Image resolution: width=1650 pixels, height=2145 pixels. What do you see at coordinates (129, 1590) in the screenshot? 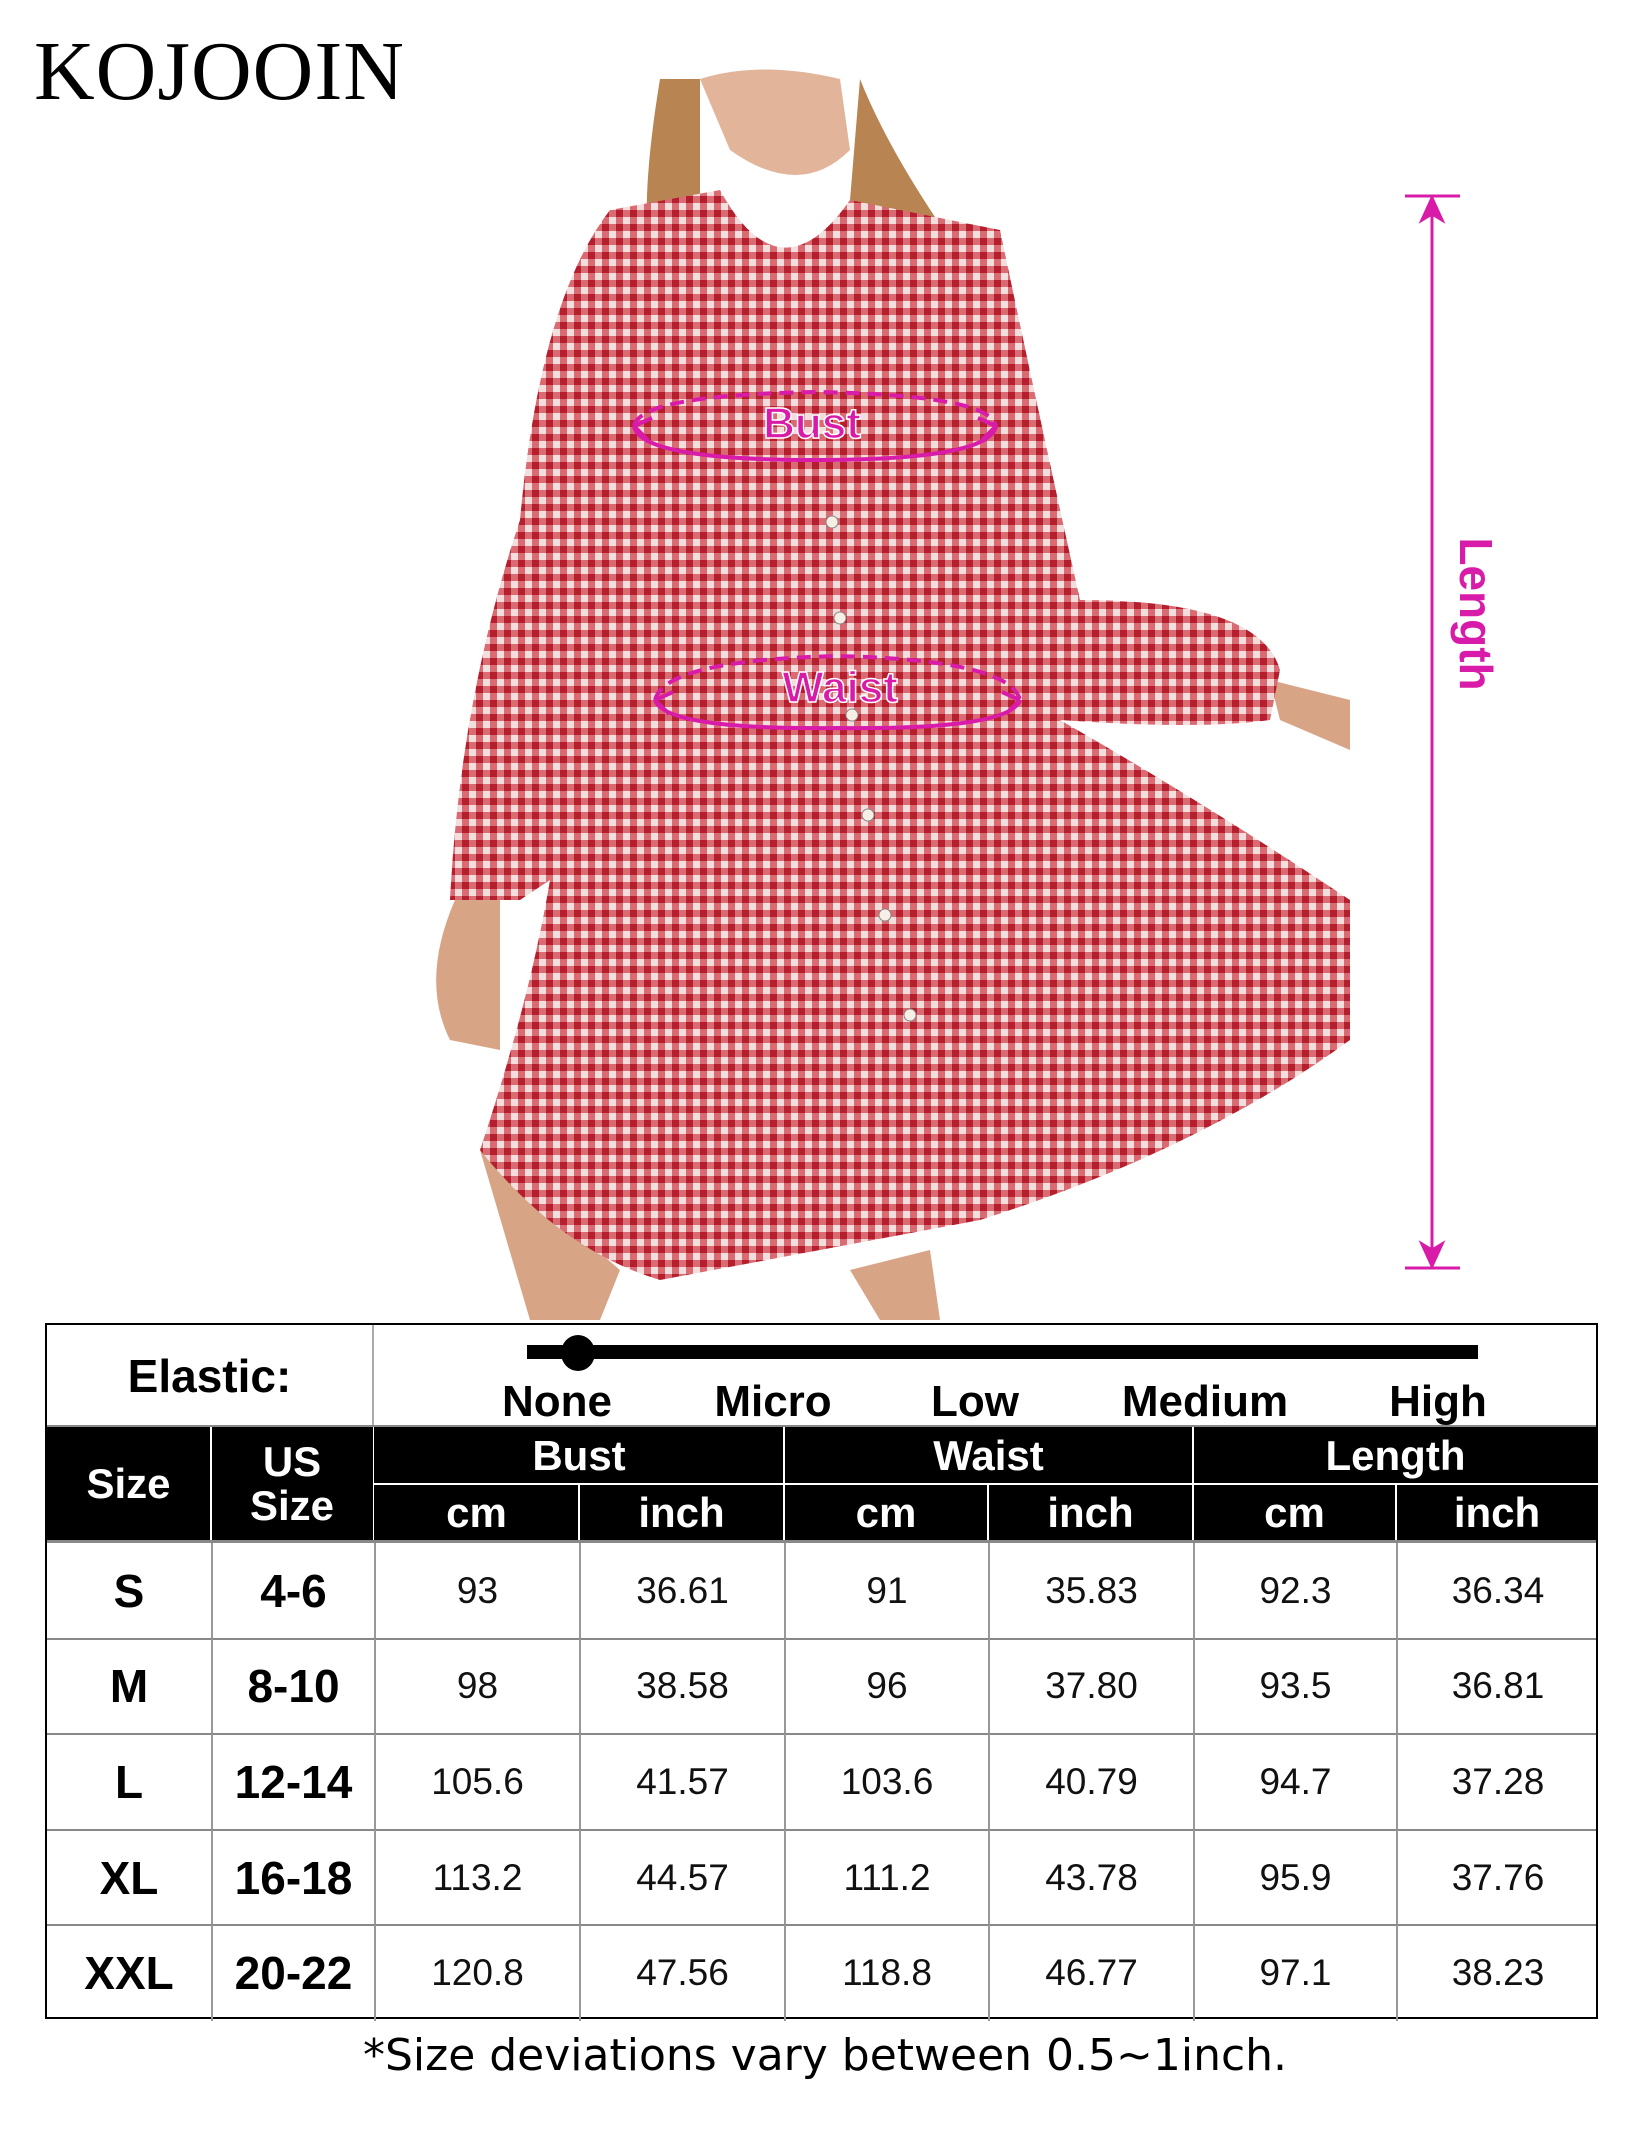
I see `table-cell: S` at bounding box center [129, 1590].